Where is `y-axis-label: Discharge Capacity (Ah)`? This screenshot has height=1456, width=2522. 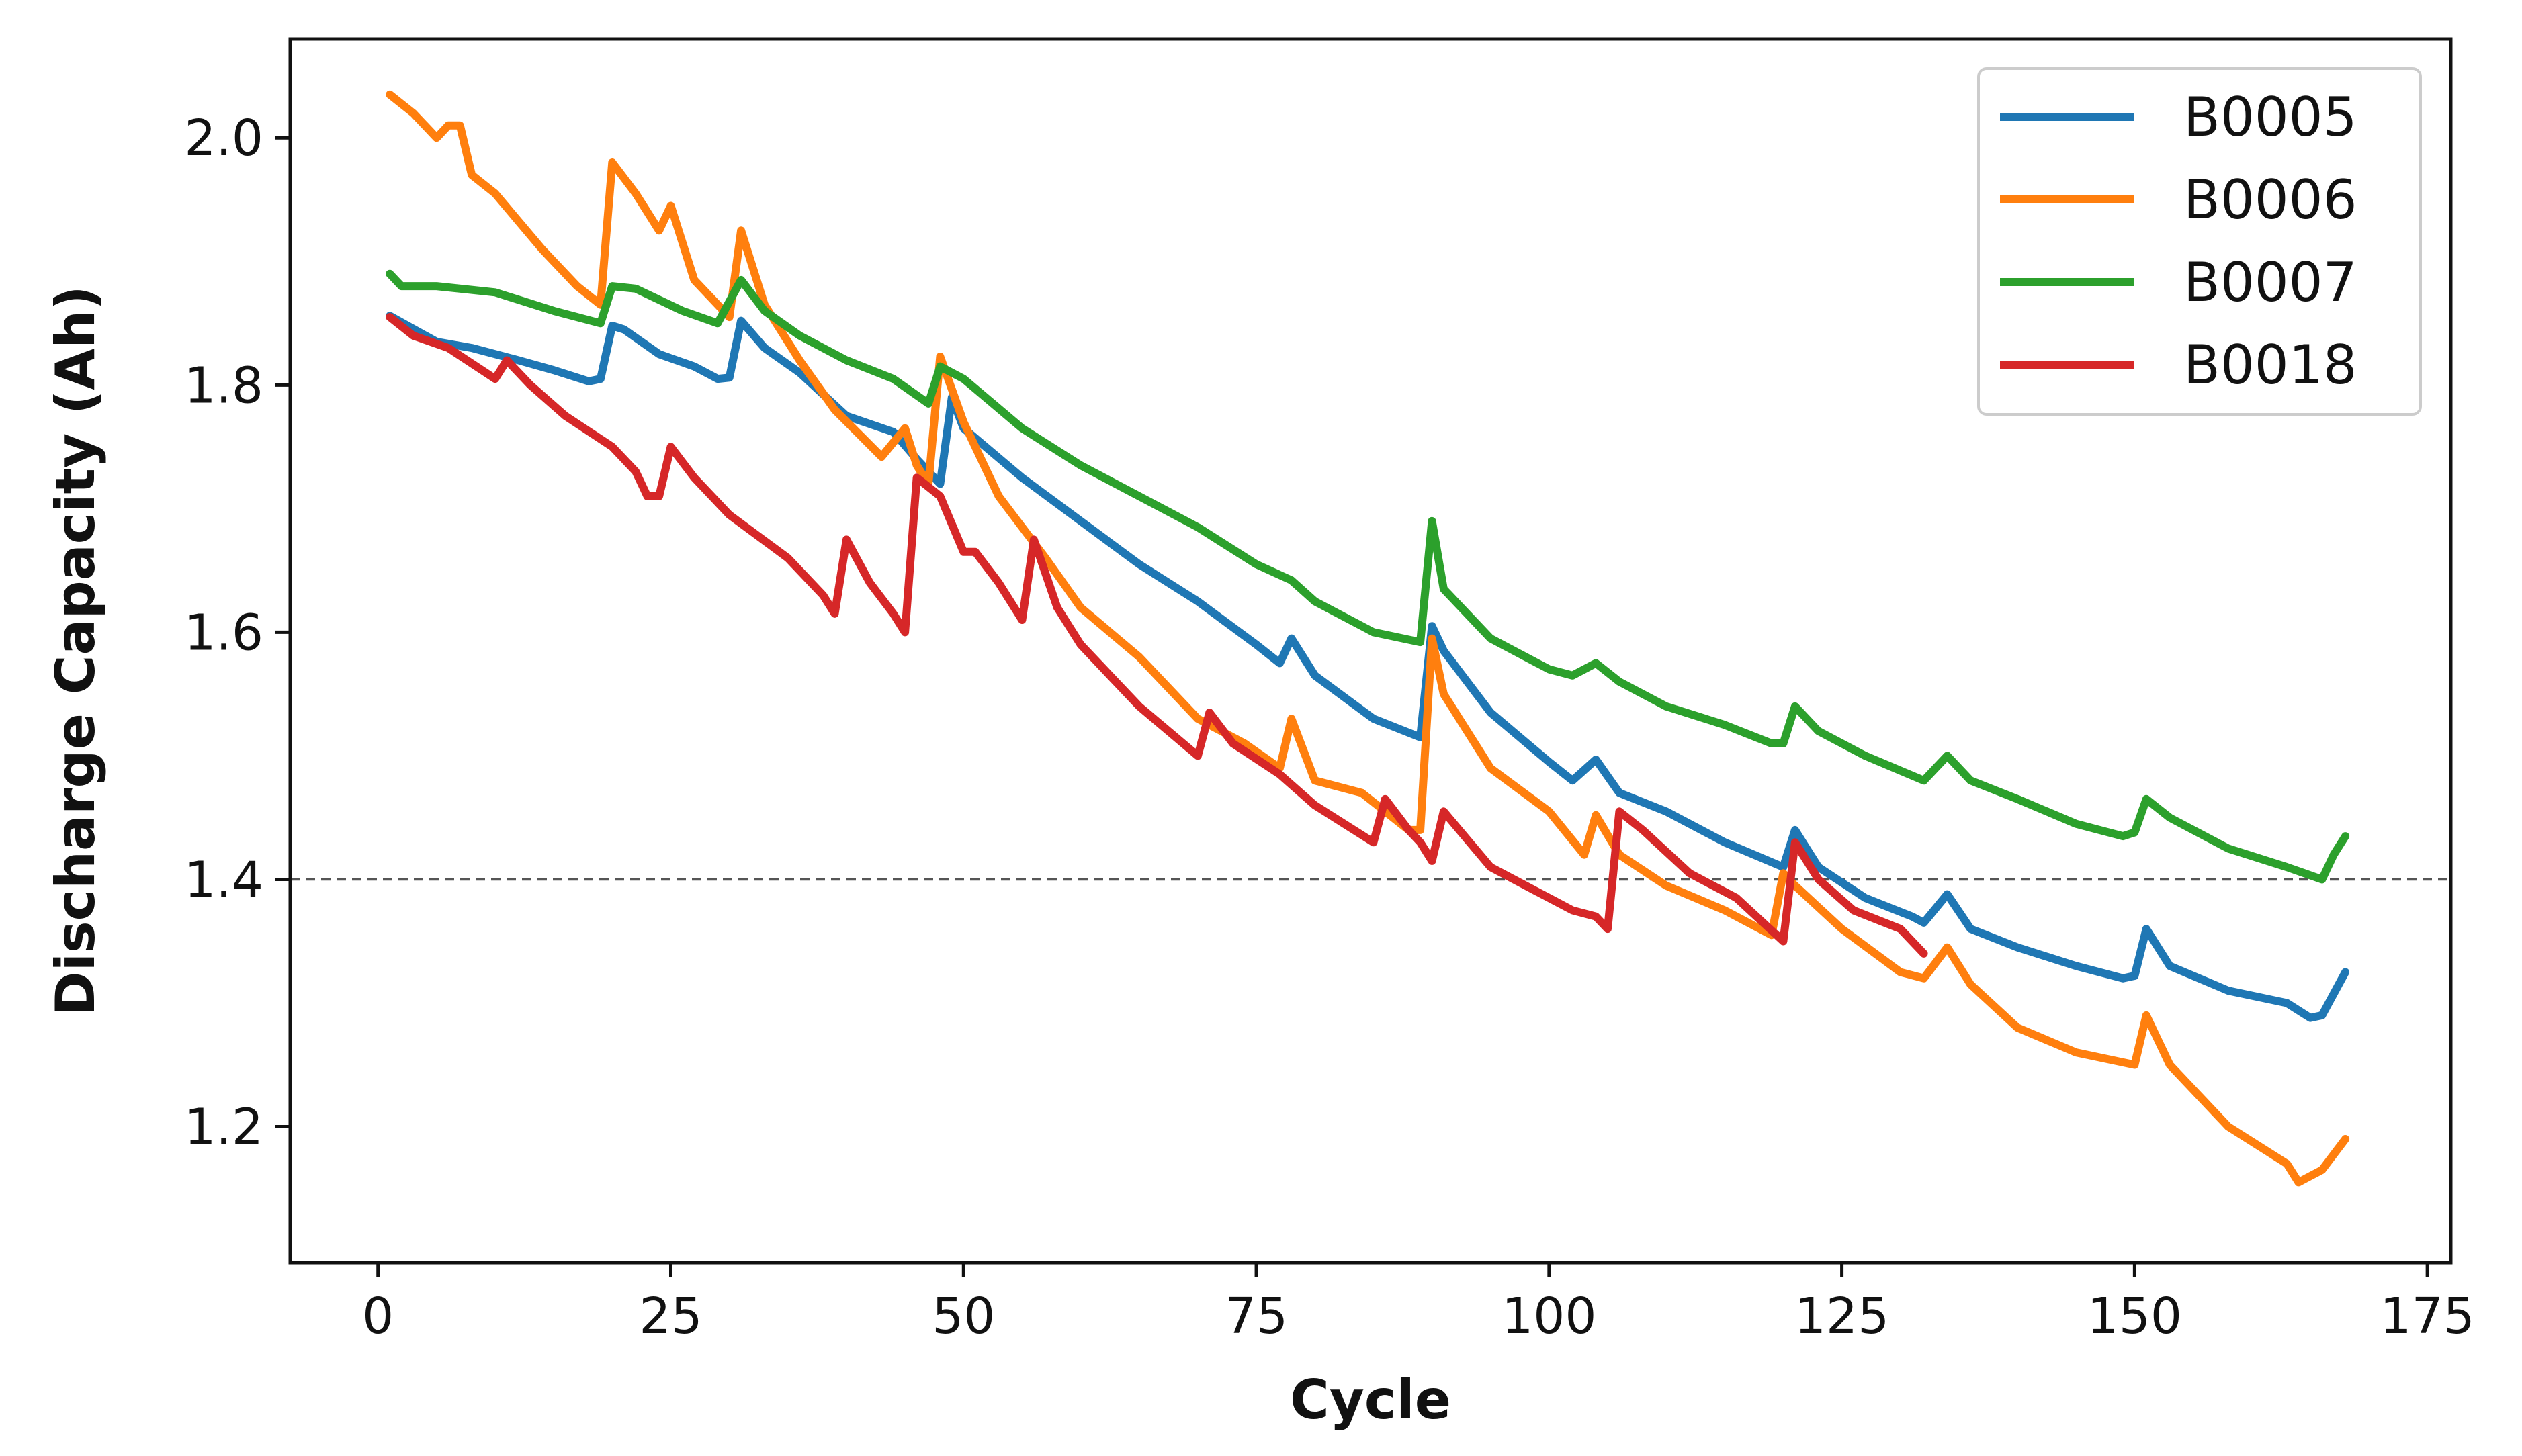
y-axis-label: Discharge Capacity (Ah) is located at coordinates (75, 650).